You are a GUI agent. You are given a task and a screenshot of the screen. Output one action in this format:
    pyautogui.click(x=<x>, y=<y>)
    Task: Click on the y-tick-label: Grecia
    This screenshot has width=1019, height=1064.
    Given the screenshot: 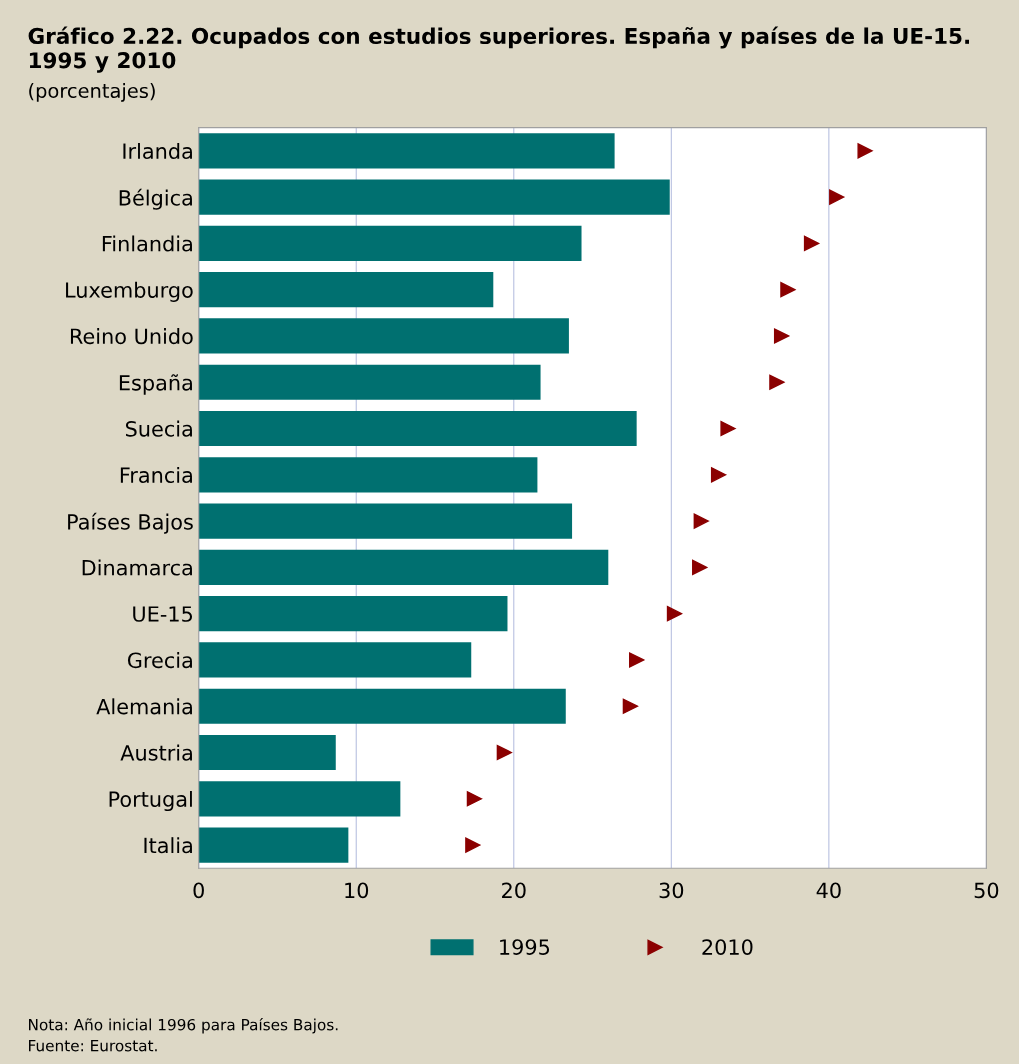 What is the action you would take?
    pyautogui.click(x=159, y=660)
    